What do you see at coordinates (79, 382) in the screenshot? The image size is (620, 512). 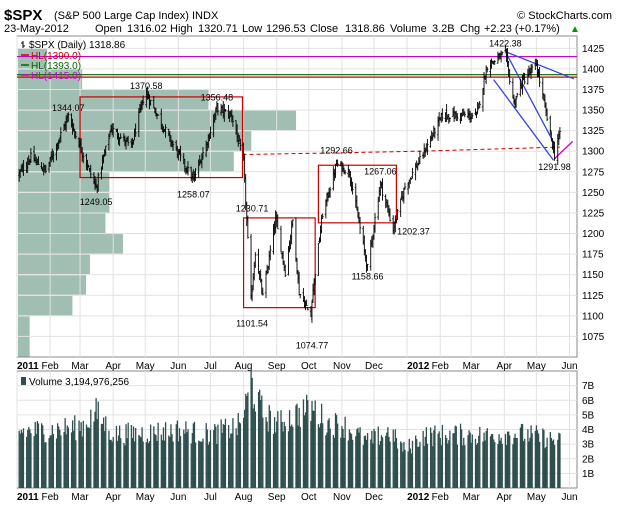 I see `volume-legend-text: Volume 3,194,976,256` at bounding box center [79, 382].